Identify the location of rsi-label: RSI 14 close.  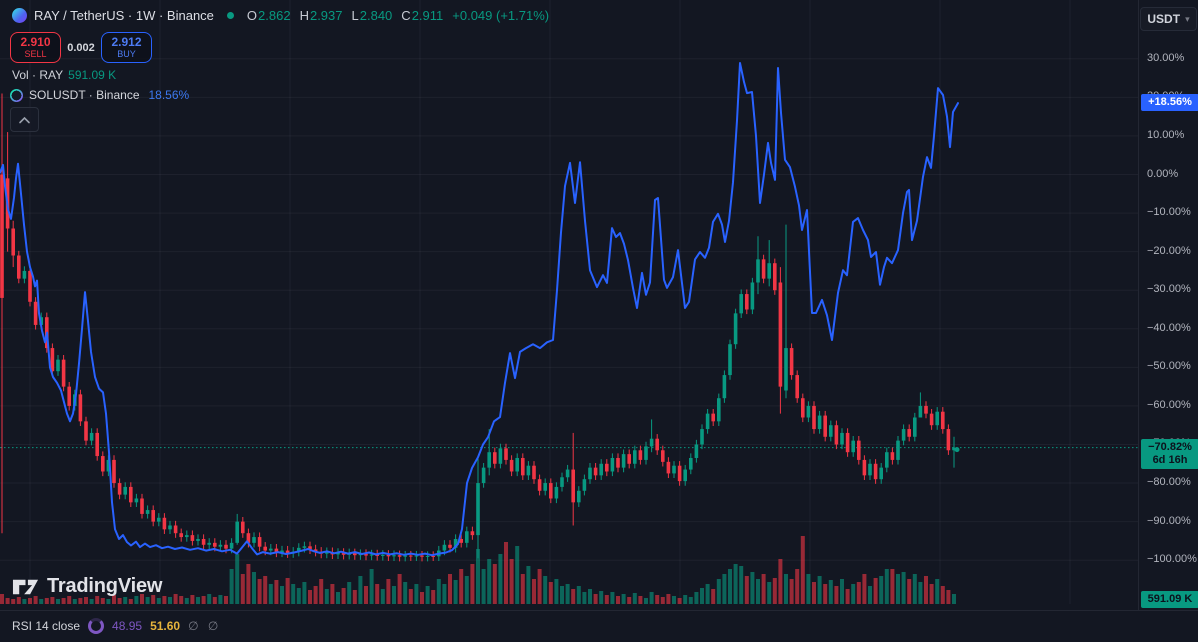
(46, 626).